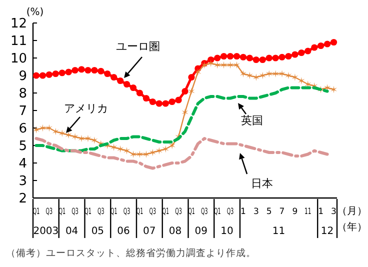  I want to click on text: 2003, so click(46, 231).